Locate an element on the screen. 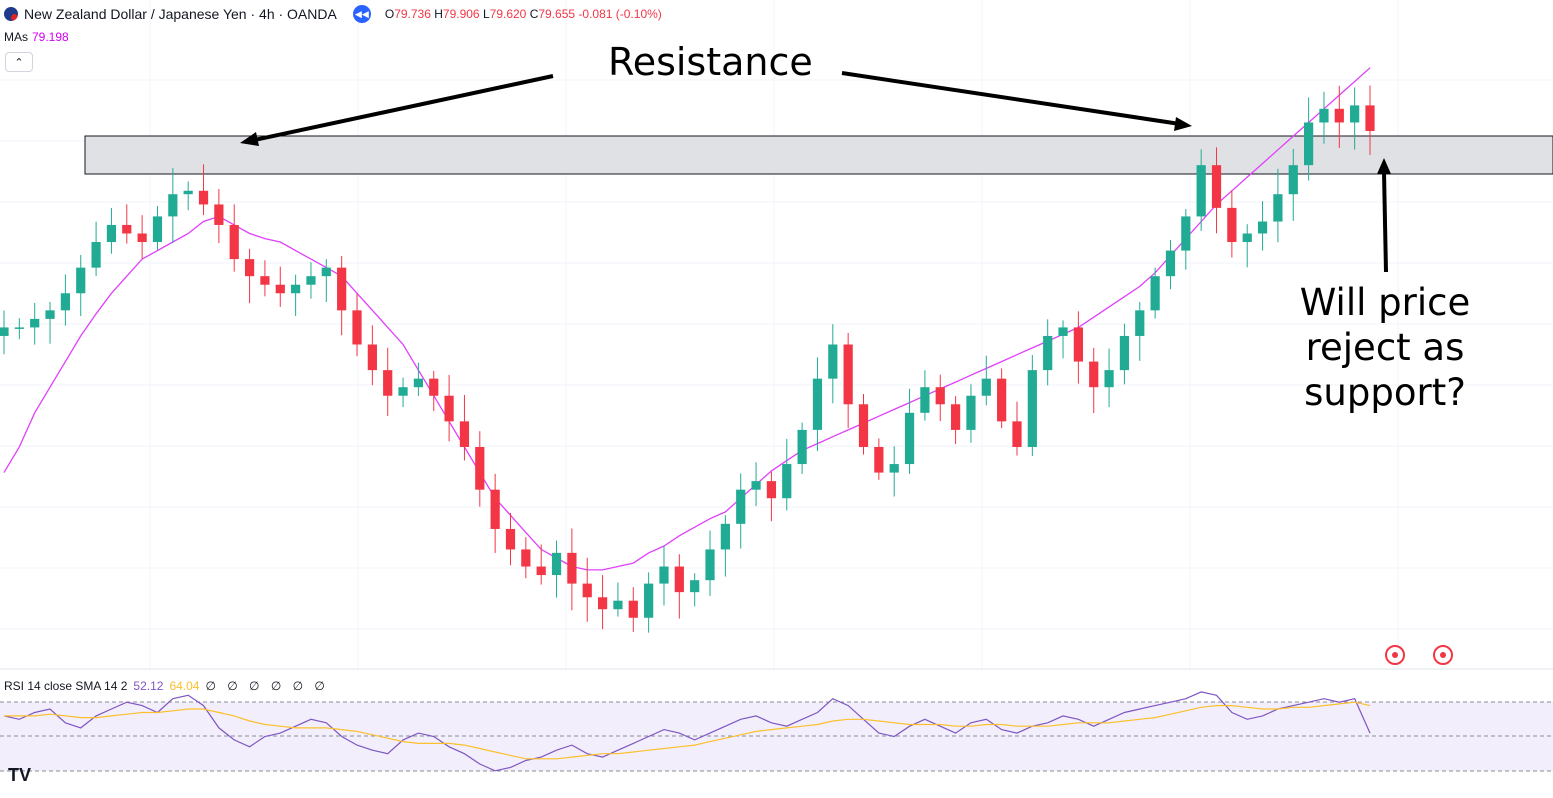 This screenshot has width=1553, height=798. resistance-zone is located at coordinates (818, 155).